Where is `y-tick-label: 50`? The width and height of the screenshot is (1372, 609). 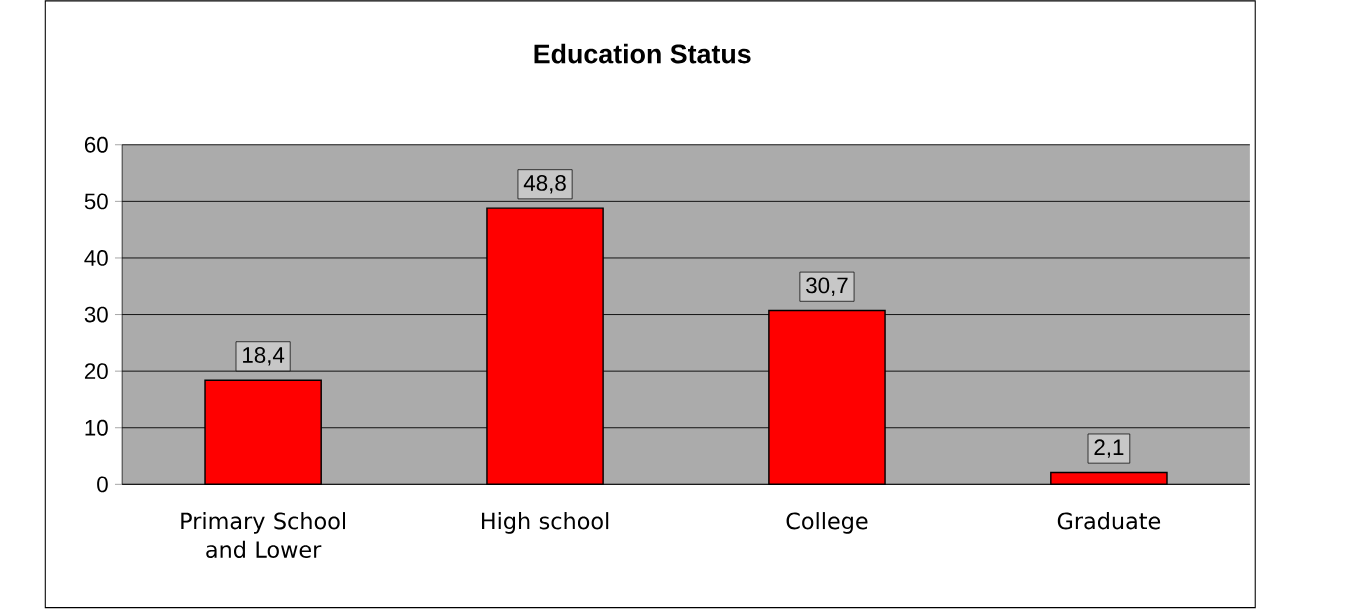
y-tick-label: 50 is located at coordinates (96, 201).